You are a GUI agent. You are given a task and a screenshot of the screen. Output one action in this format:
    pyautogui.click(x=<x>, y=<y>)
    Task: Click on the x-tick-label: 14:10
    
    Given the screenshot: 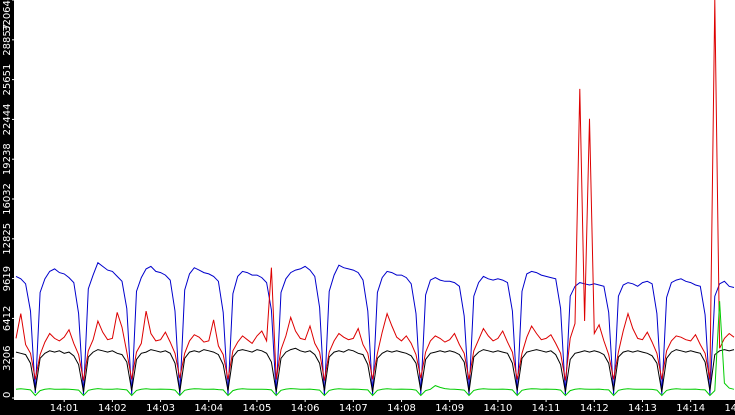 What is the action you would take?
    pyautogui.click(x=497, y=408)
    